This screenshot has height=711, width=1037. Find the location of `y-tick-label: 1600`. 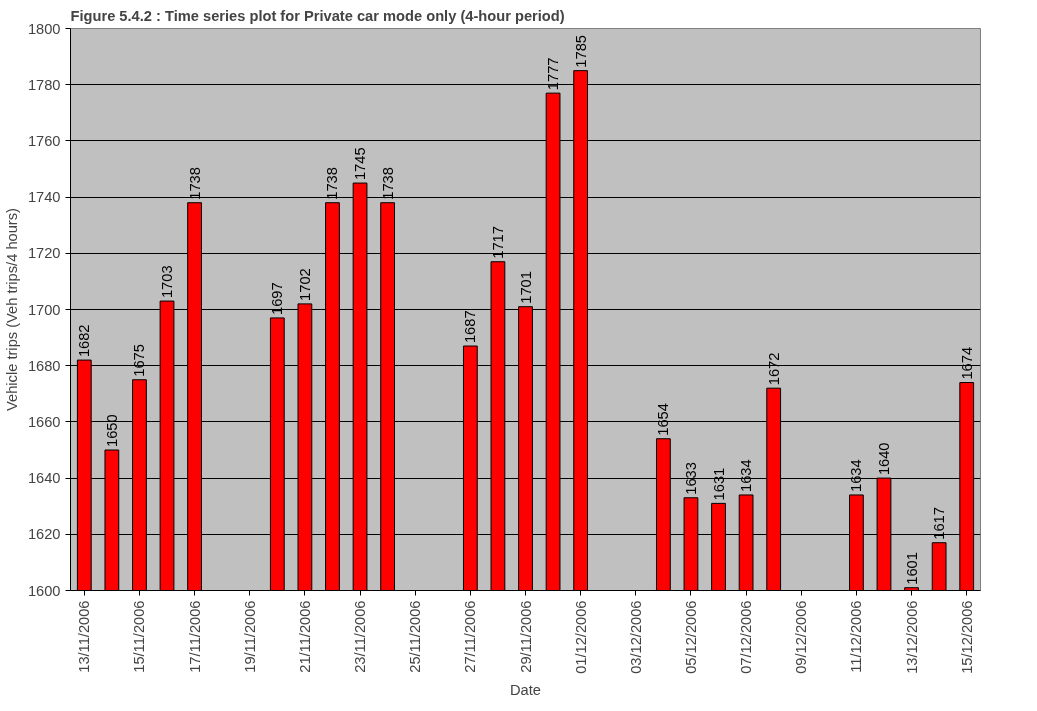

y-tick-label: 1600 is located at coordinates (44, 590).